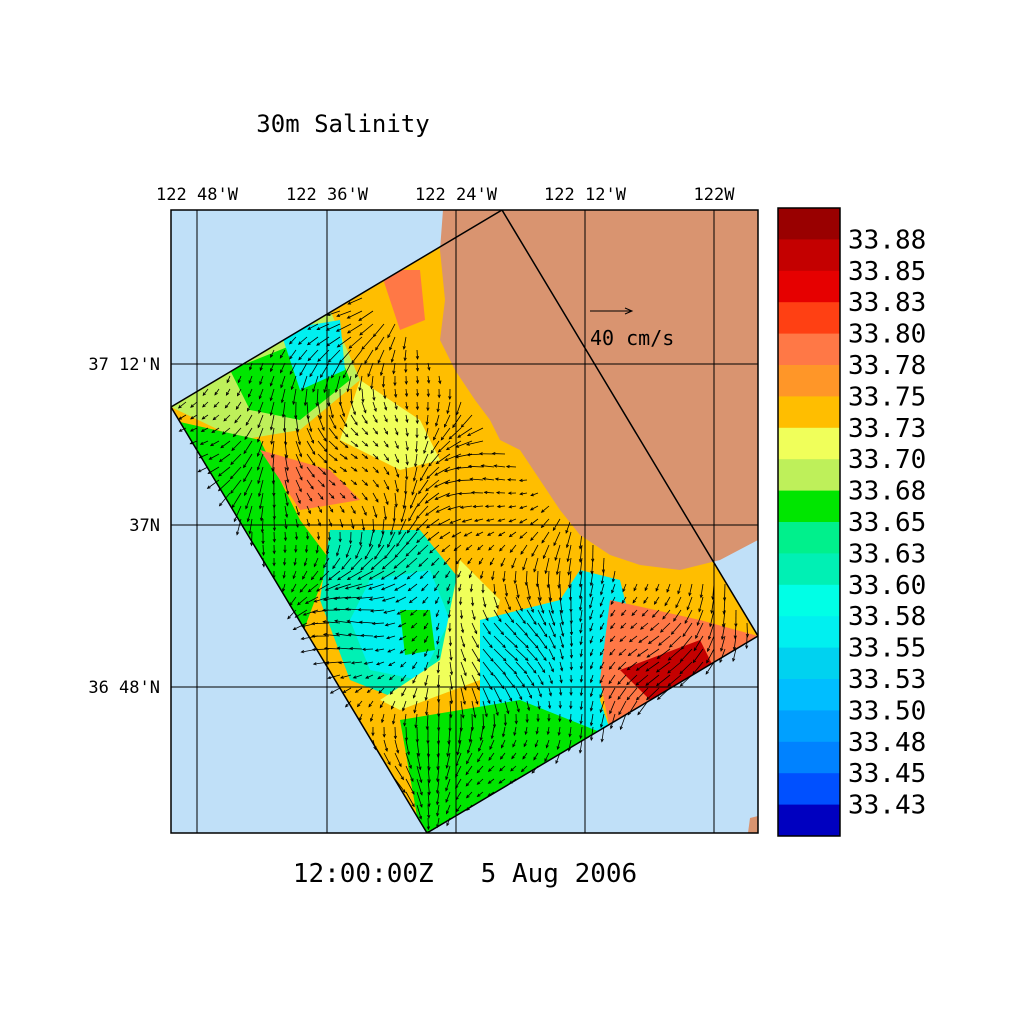 The image size is (1024, 1024). Describe the element at coordinates (809, 663) in the screenshot. I see `colorbar-swatch` at that location.